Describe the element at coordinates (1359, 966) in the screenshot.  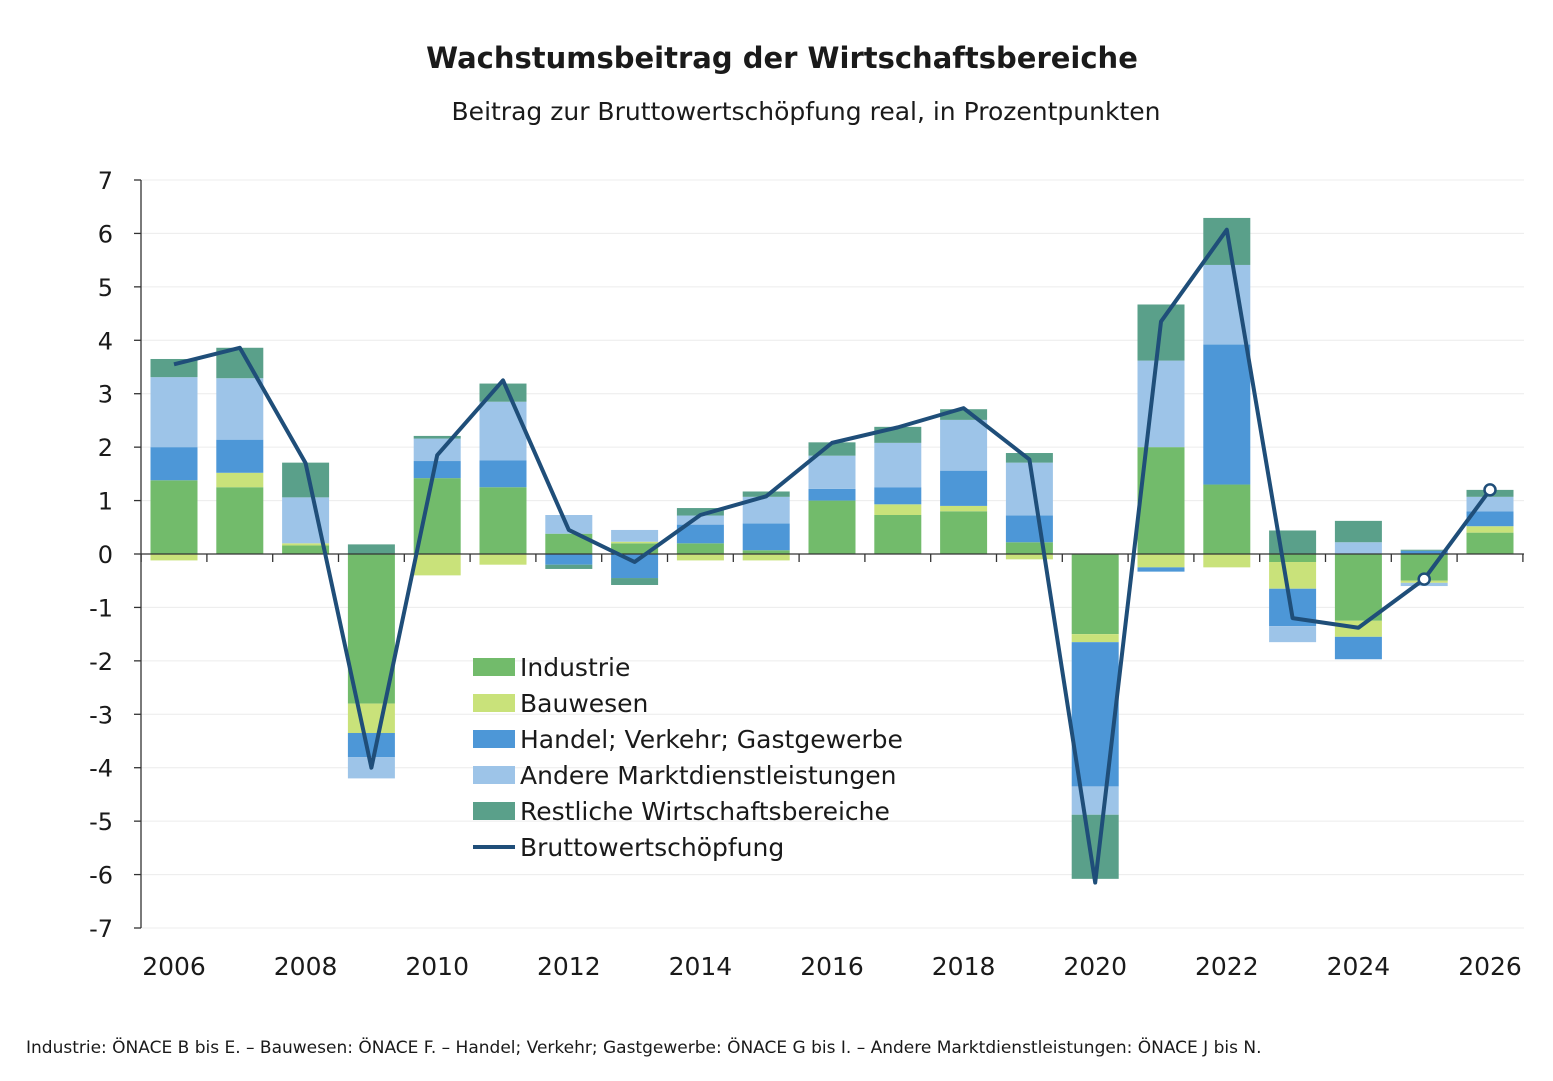
I see `x-tick-label: 2024` at that location.